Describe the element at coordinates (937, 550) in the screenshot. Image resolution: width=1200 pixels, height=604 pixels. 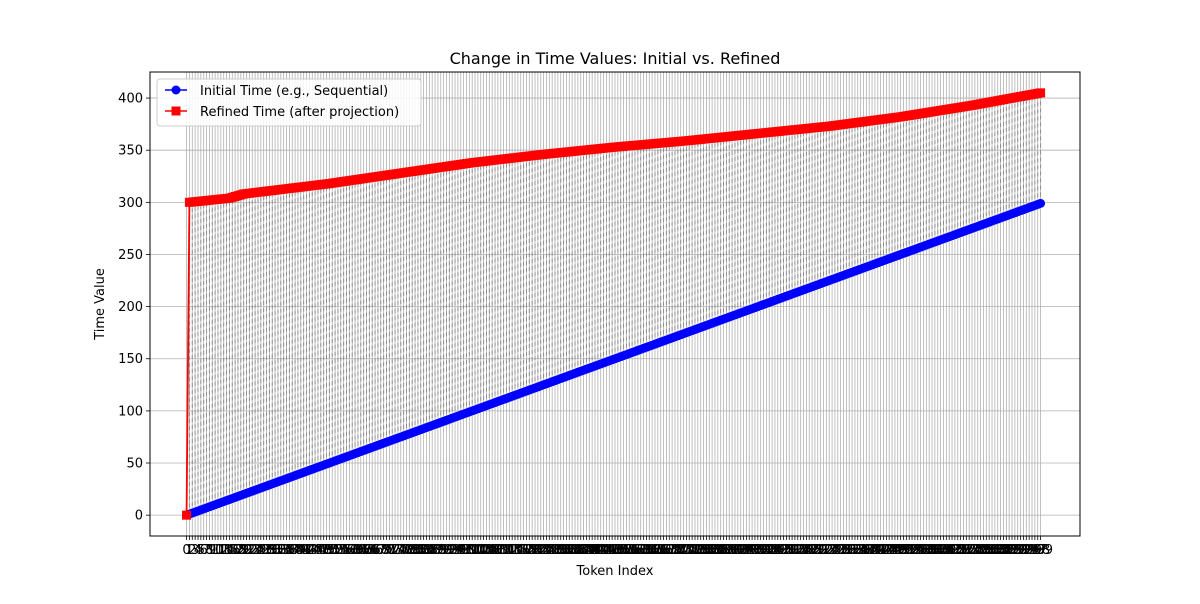
I see `x-tick-label: 263` at that location.